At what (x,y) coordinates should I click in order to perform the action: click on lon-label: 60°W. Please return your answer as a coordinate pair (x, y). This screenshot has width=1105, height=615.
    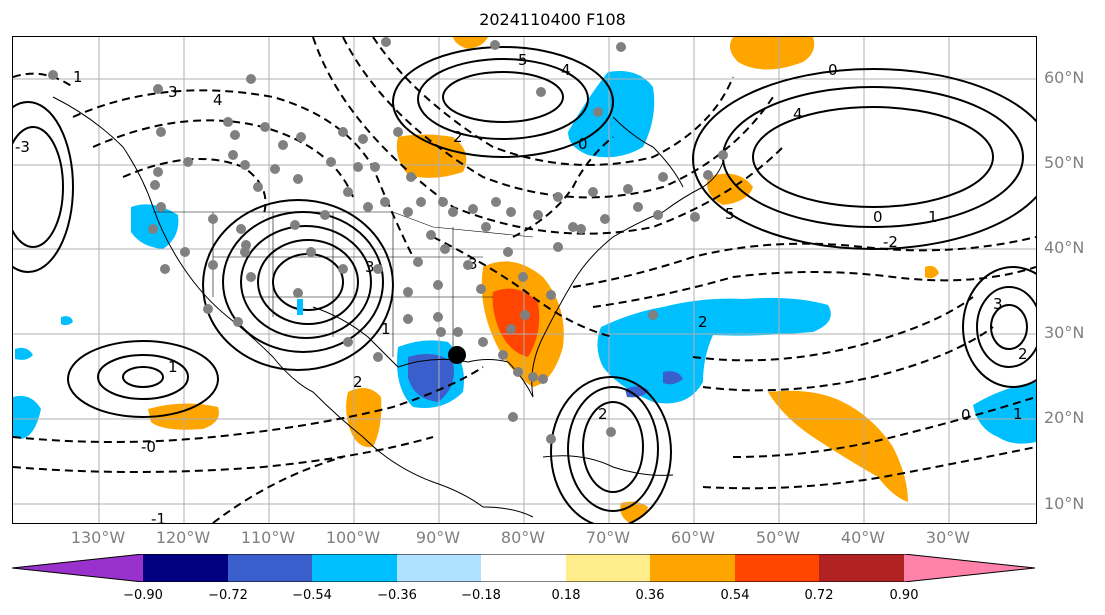
    Looking at the image, I should click on (693, 537).